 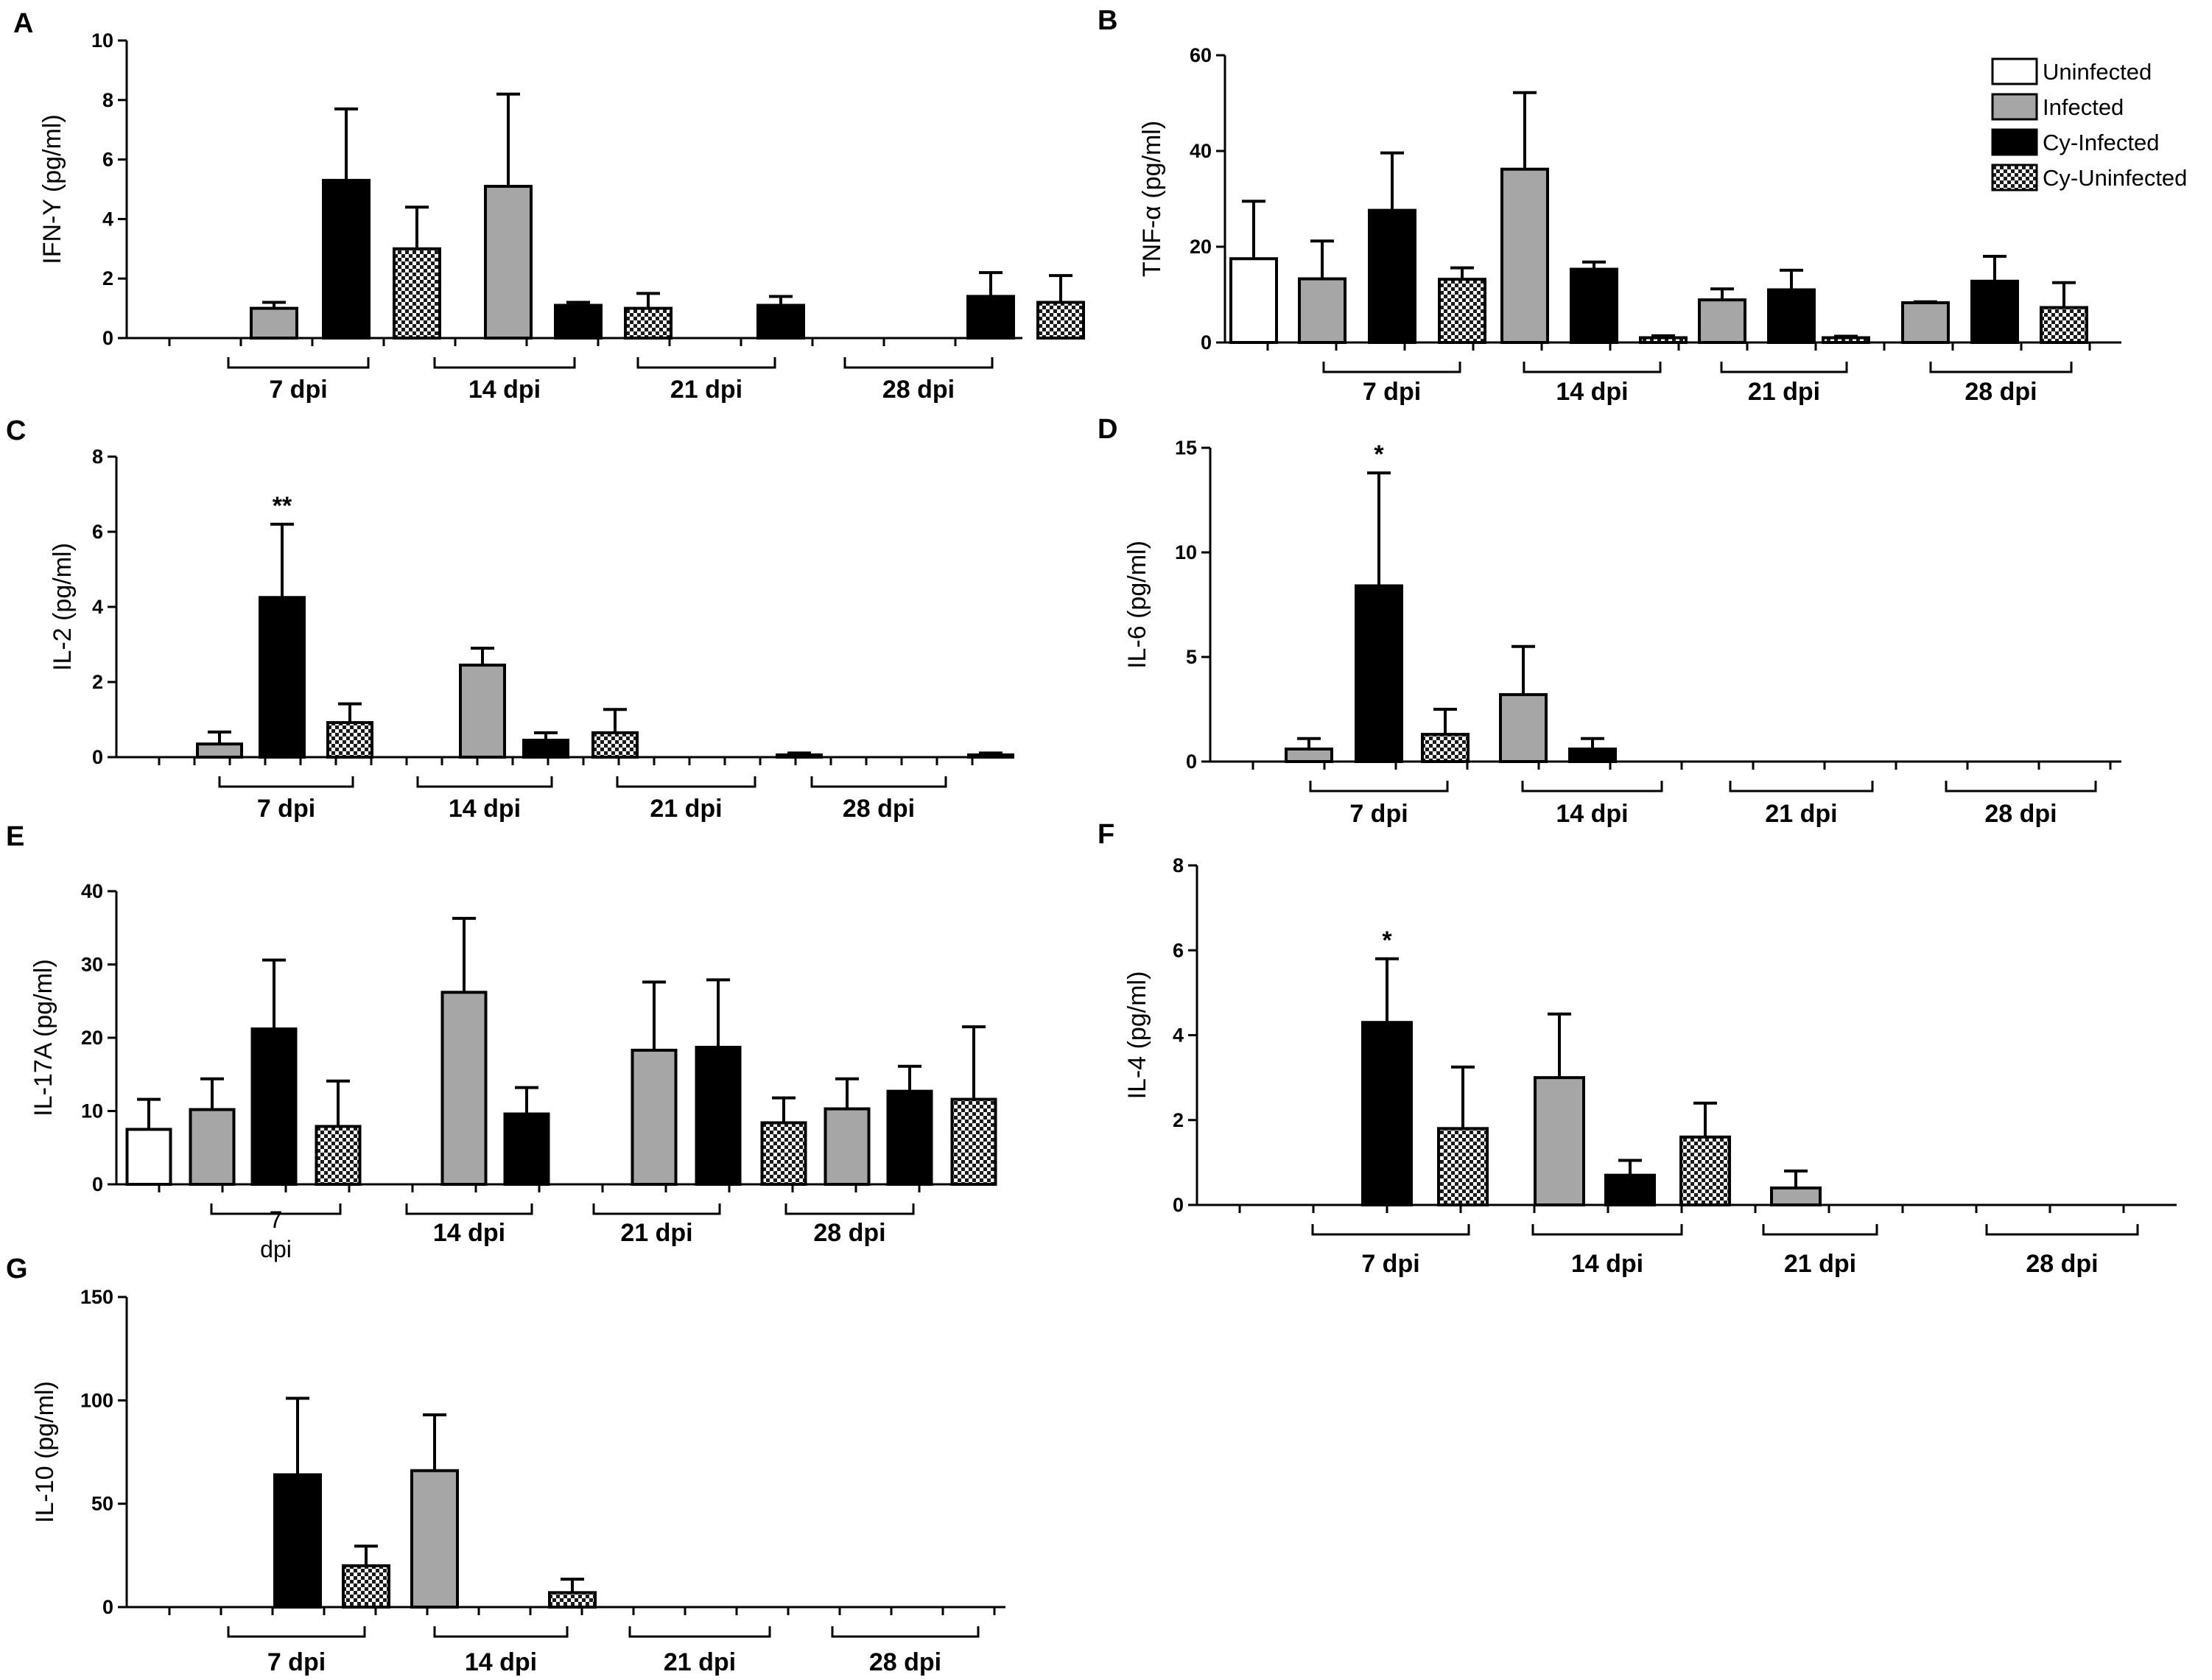 I want to click on y-axis-title: IL-4 (pg/ml), so click(x=1137, y=1035).